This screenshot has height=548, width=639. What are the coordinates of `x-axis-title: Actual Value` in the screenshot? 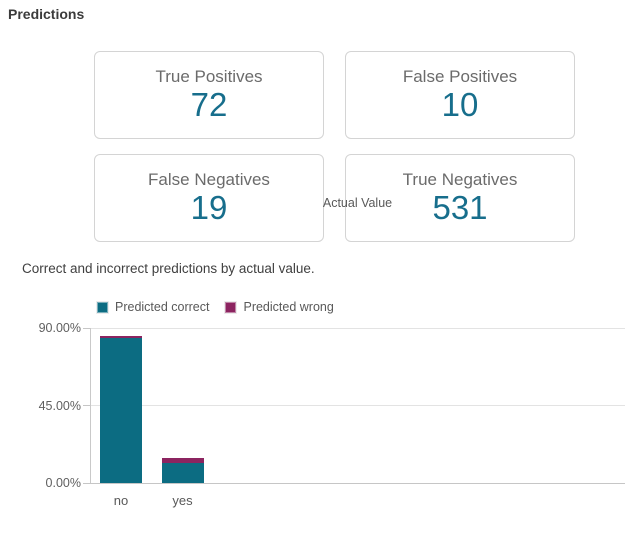 It's located at (357, 203).